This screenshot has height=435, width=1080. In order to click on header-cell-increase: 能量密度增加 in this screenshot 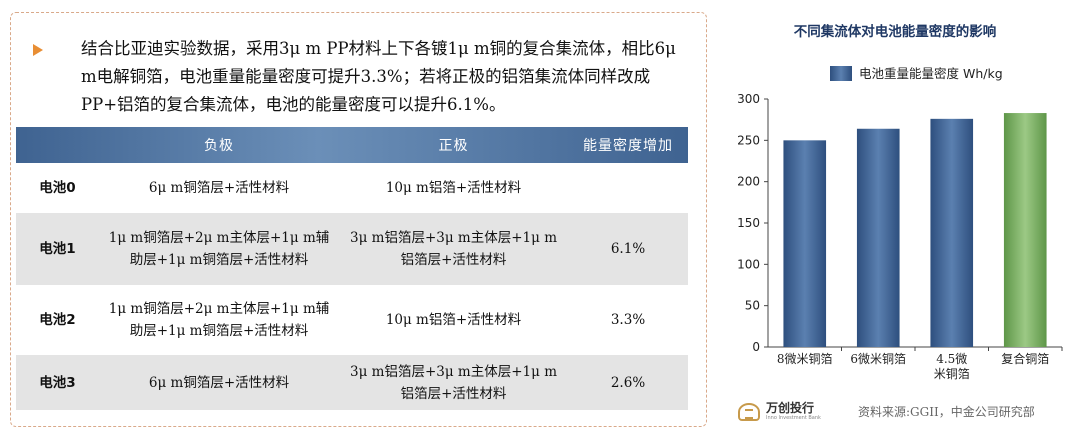, I will do `click(628, 146)`.